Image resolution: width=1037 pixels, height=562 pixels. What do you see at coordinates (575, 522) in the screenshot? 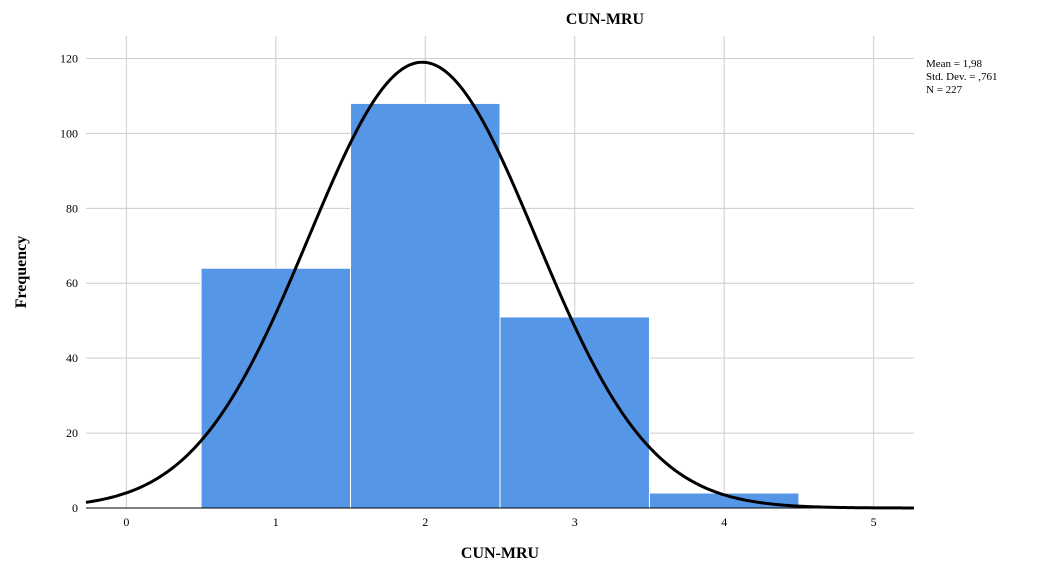
I see `x-tick-label-3: 3` at bounding box center [575, 522].